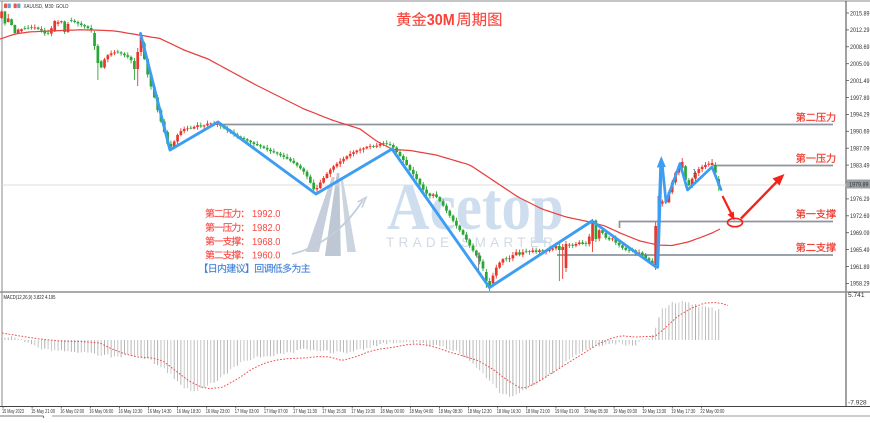 This screenshot has width=870, height=423. What do you see at coordinates (334, 412) in the screenshot?
I see `svg-text: 17 May 15:30` at bounding box center [334, 412].